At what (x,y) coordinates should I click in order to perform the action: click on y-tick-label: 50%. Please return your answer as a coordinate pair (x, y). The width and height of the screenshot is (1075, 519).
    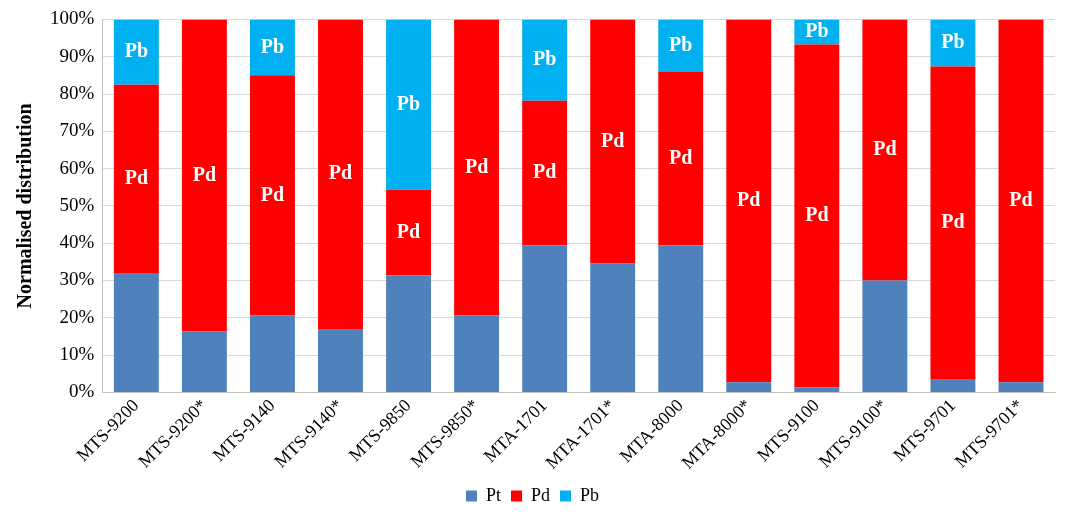
    Looking at the image, I should click on (77, 204).